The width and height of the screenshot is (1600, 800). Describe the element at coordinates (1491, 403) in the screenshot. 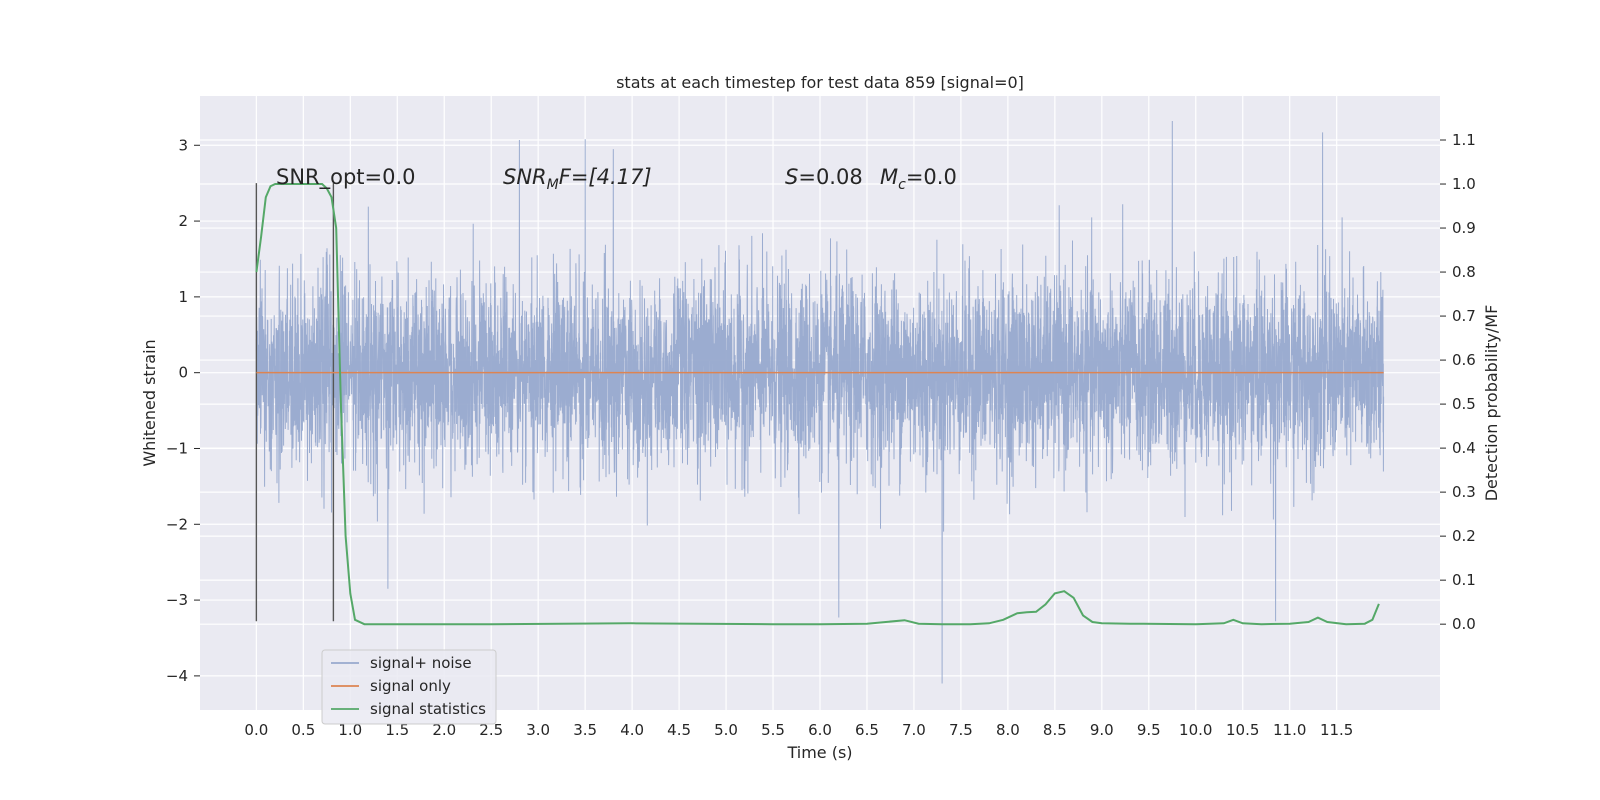

I see `right-y-axis-title: Detection probability/MF` at that location.